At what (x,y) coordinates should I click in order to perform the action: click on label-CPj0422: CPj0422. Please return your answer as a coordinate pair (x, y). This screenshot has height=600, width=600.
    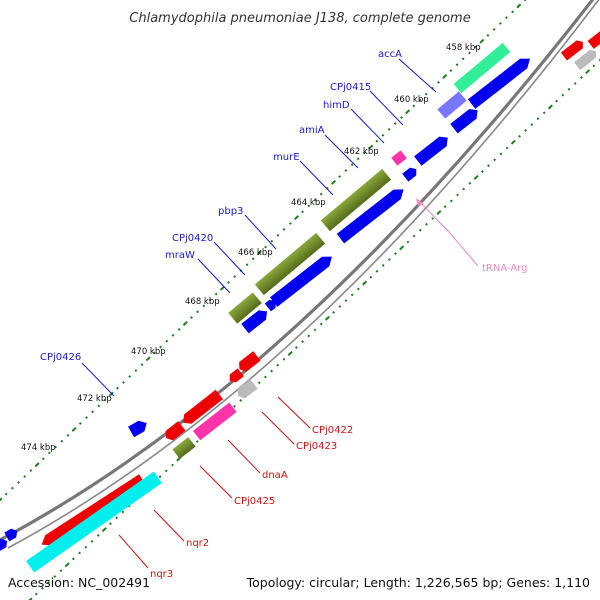
    Looking at the image, I should click on (332, 430).